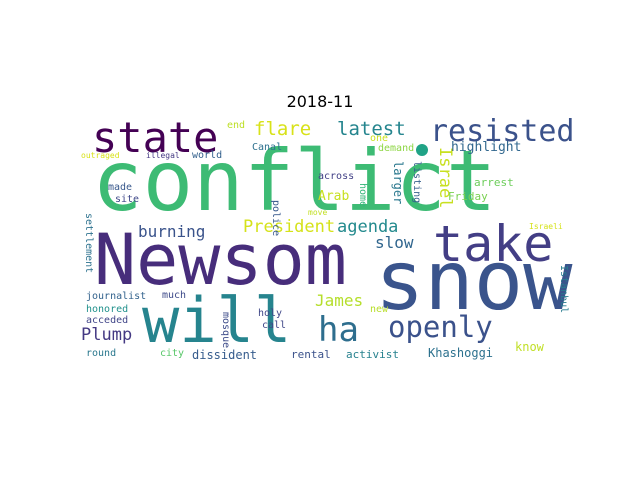 Image resolution: width=640 pixels, height=480 pixels. Describe the element at coordinates (461, 353) in the screenshot. I see `word-khashoggi: Khashoggi` at that location.